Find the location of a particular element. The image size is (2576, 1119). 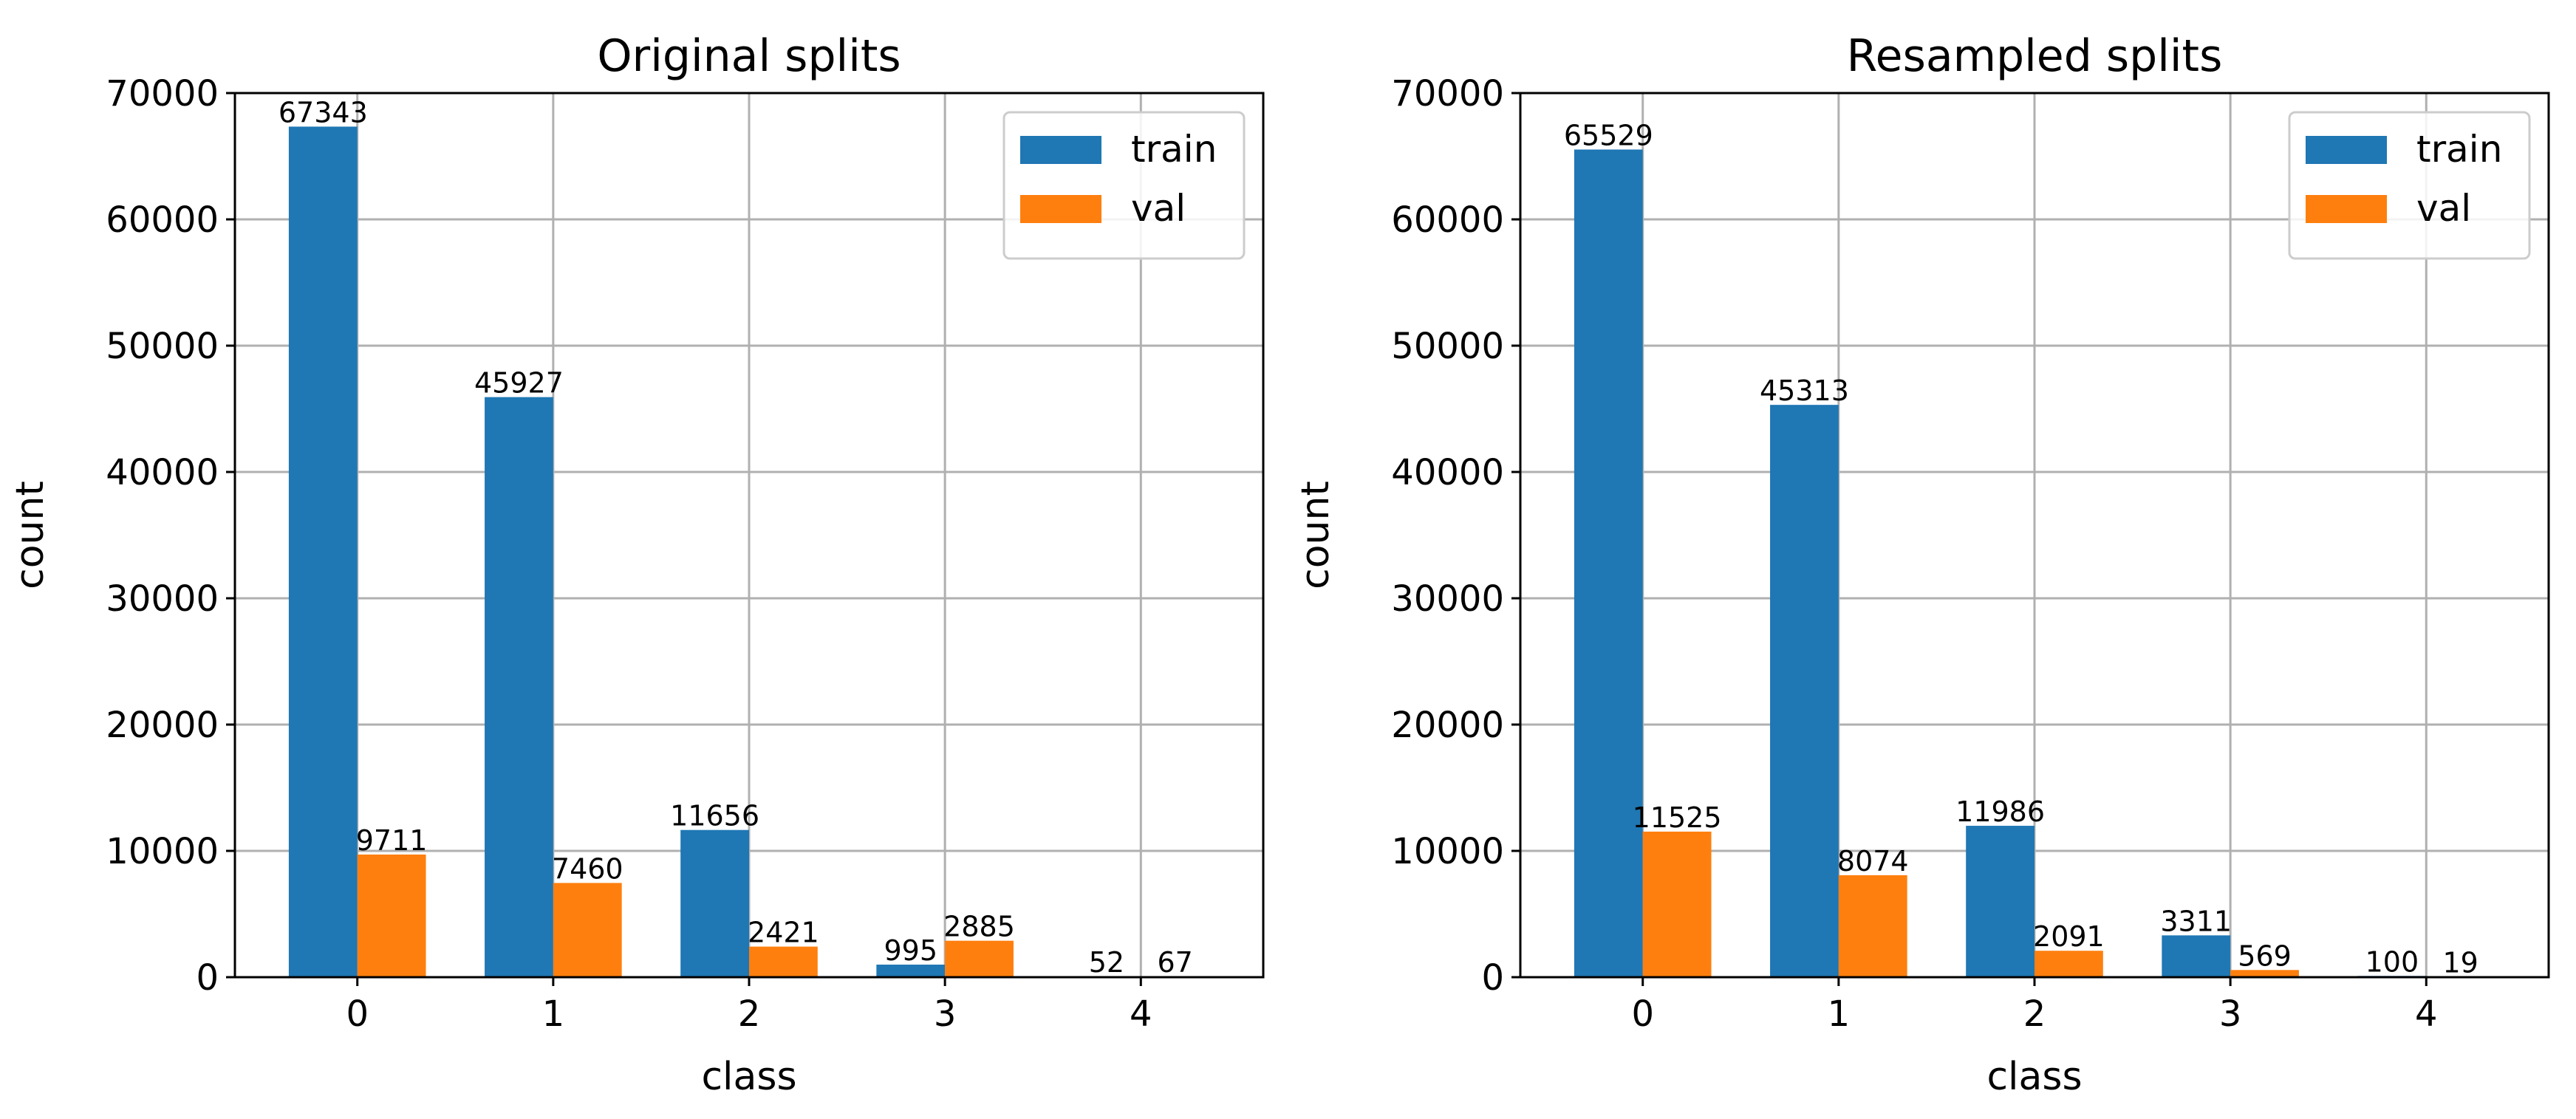

data-label-val-2: 2091 is located at coordinates (2069, 936).